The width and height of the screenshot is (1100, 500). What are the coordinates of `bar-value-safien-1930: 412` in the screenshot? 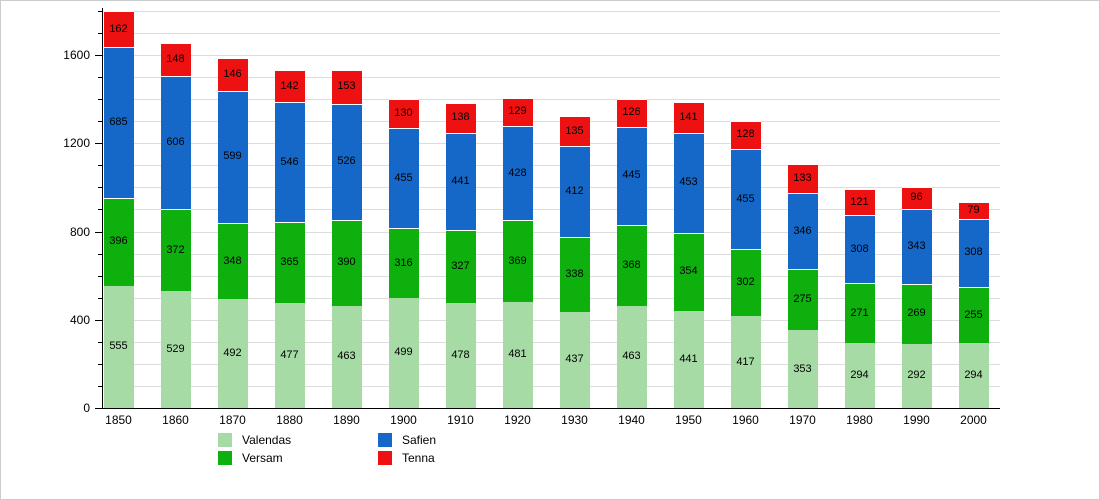 It's located at (574, 191).